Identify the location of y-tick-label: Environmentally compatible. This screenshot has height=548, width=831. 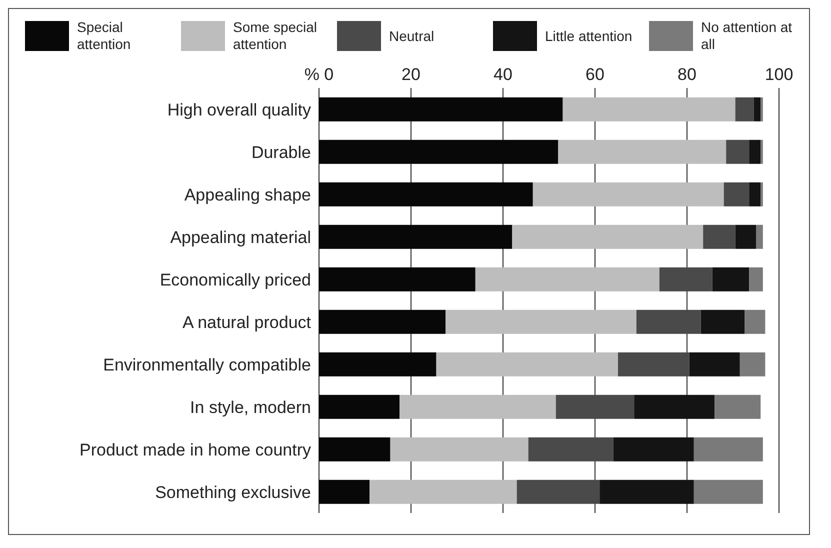
(207, 364).